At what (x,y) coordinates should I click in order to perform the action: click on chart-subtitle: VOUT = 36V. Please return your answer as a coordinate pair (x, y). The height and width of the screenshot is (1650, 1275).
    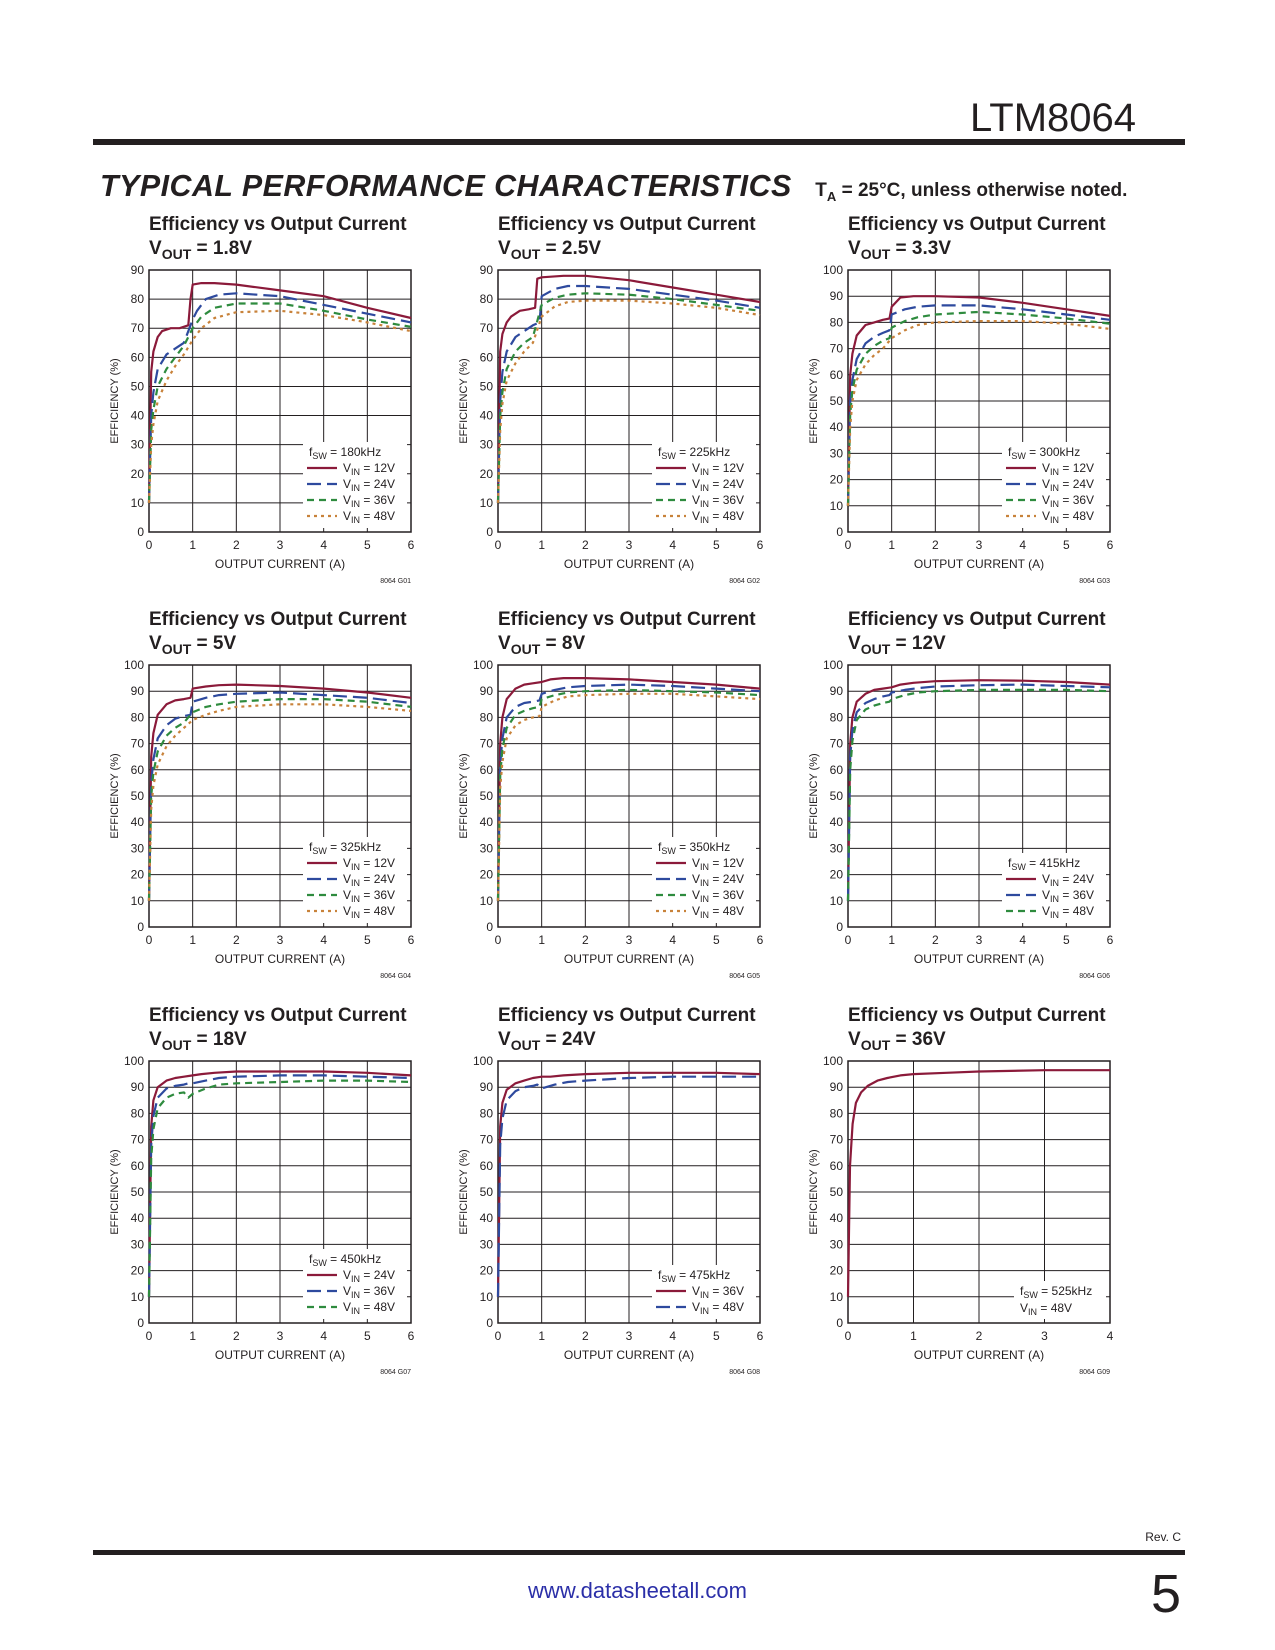
    Looking at the image, I should click on (897, 1041).